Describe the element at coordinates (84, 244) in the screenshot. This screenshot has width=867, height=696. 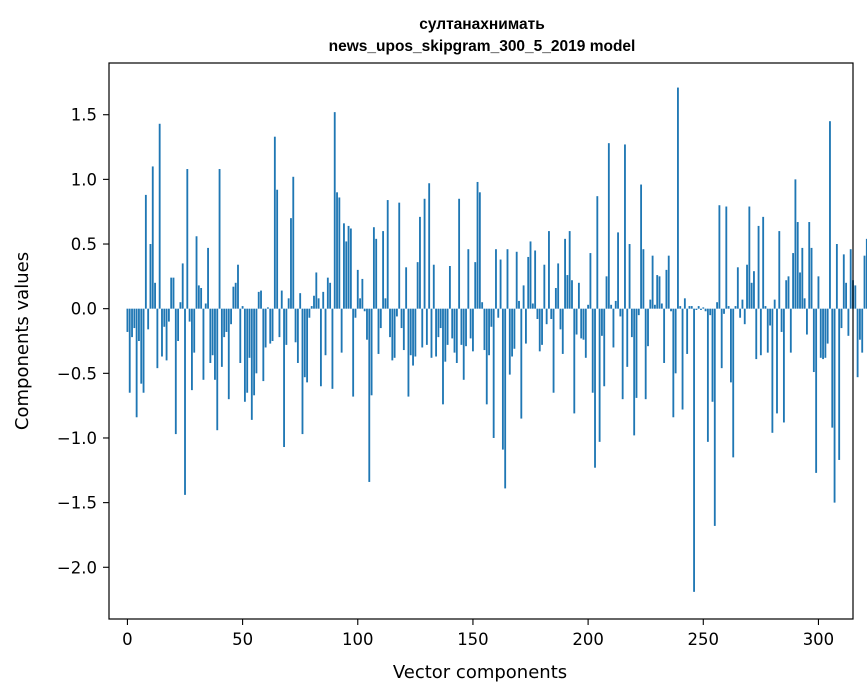
I see `y-tick-label: 0.5` at that location.